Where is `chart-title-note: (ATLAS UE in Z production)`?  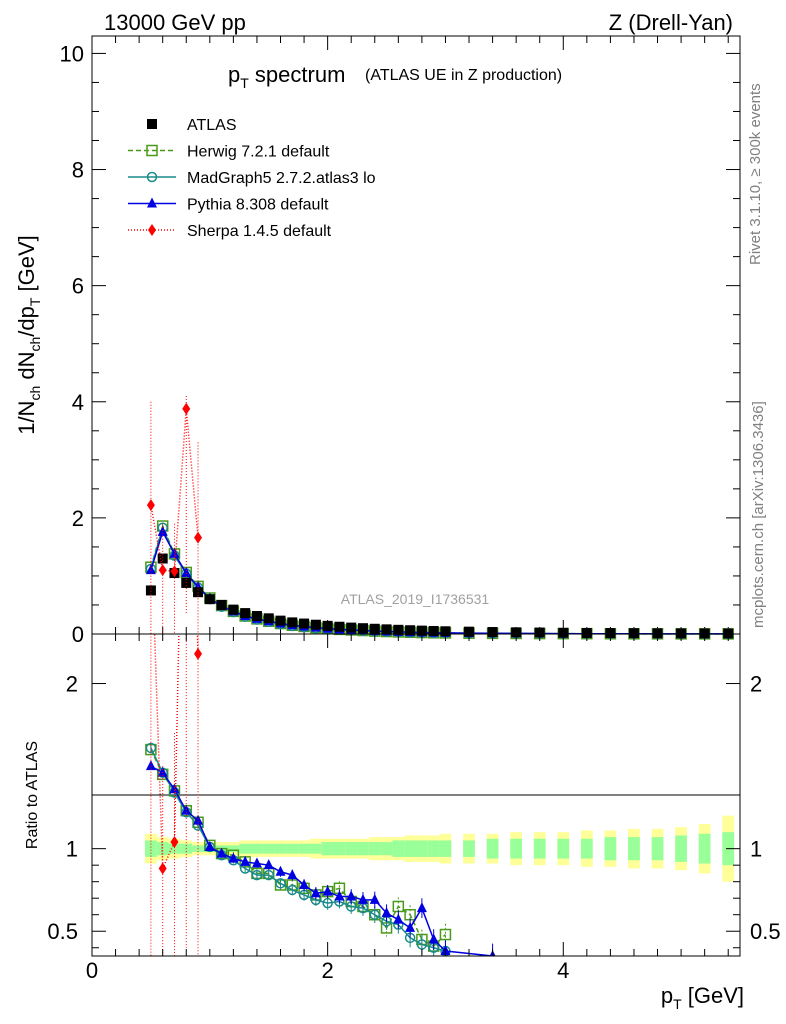 chart-title-note: (ATLAS UE in Z production) is located at coordinates (463, 75).